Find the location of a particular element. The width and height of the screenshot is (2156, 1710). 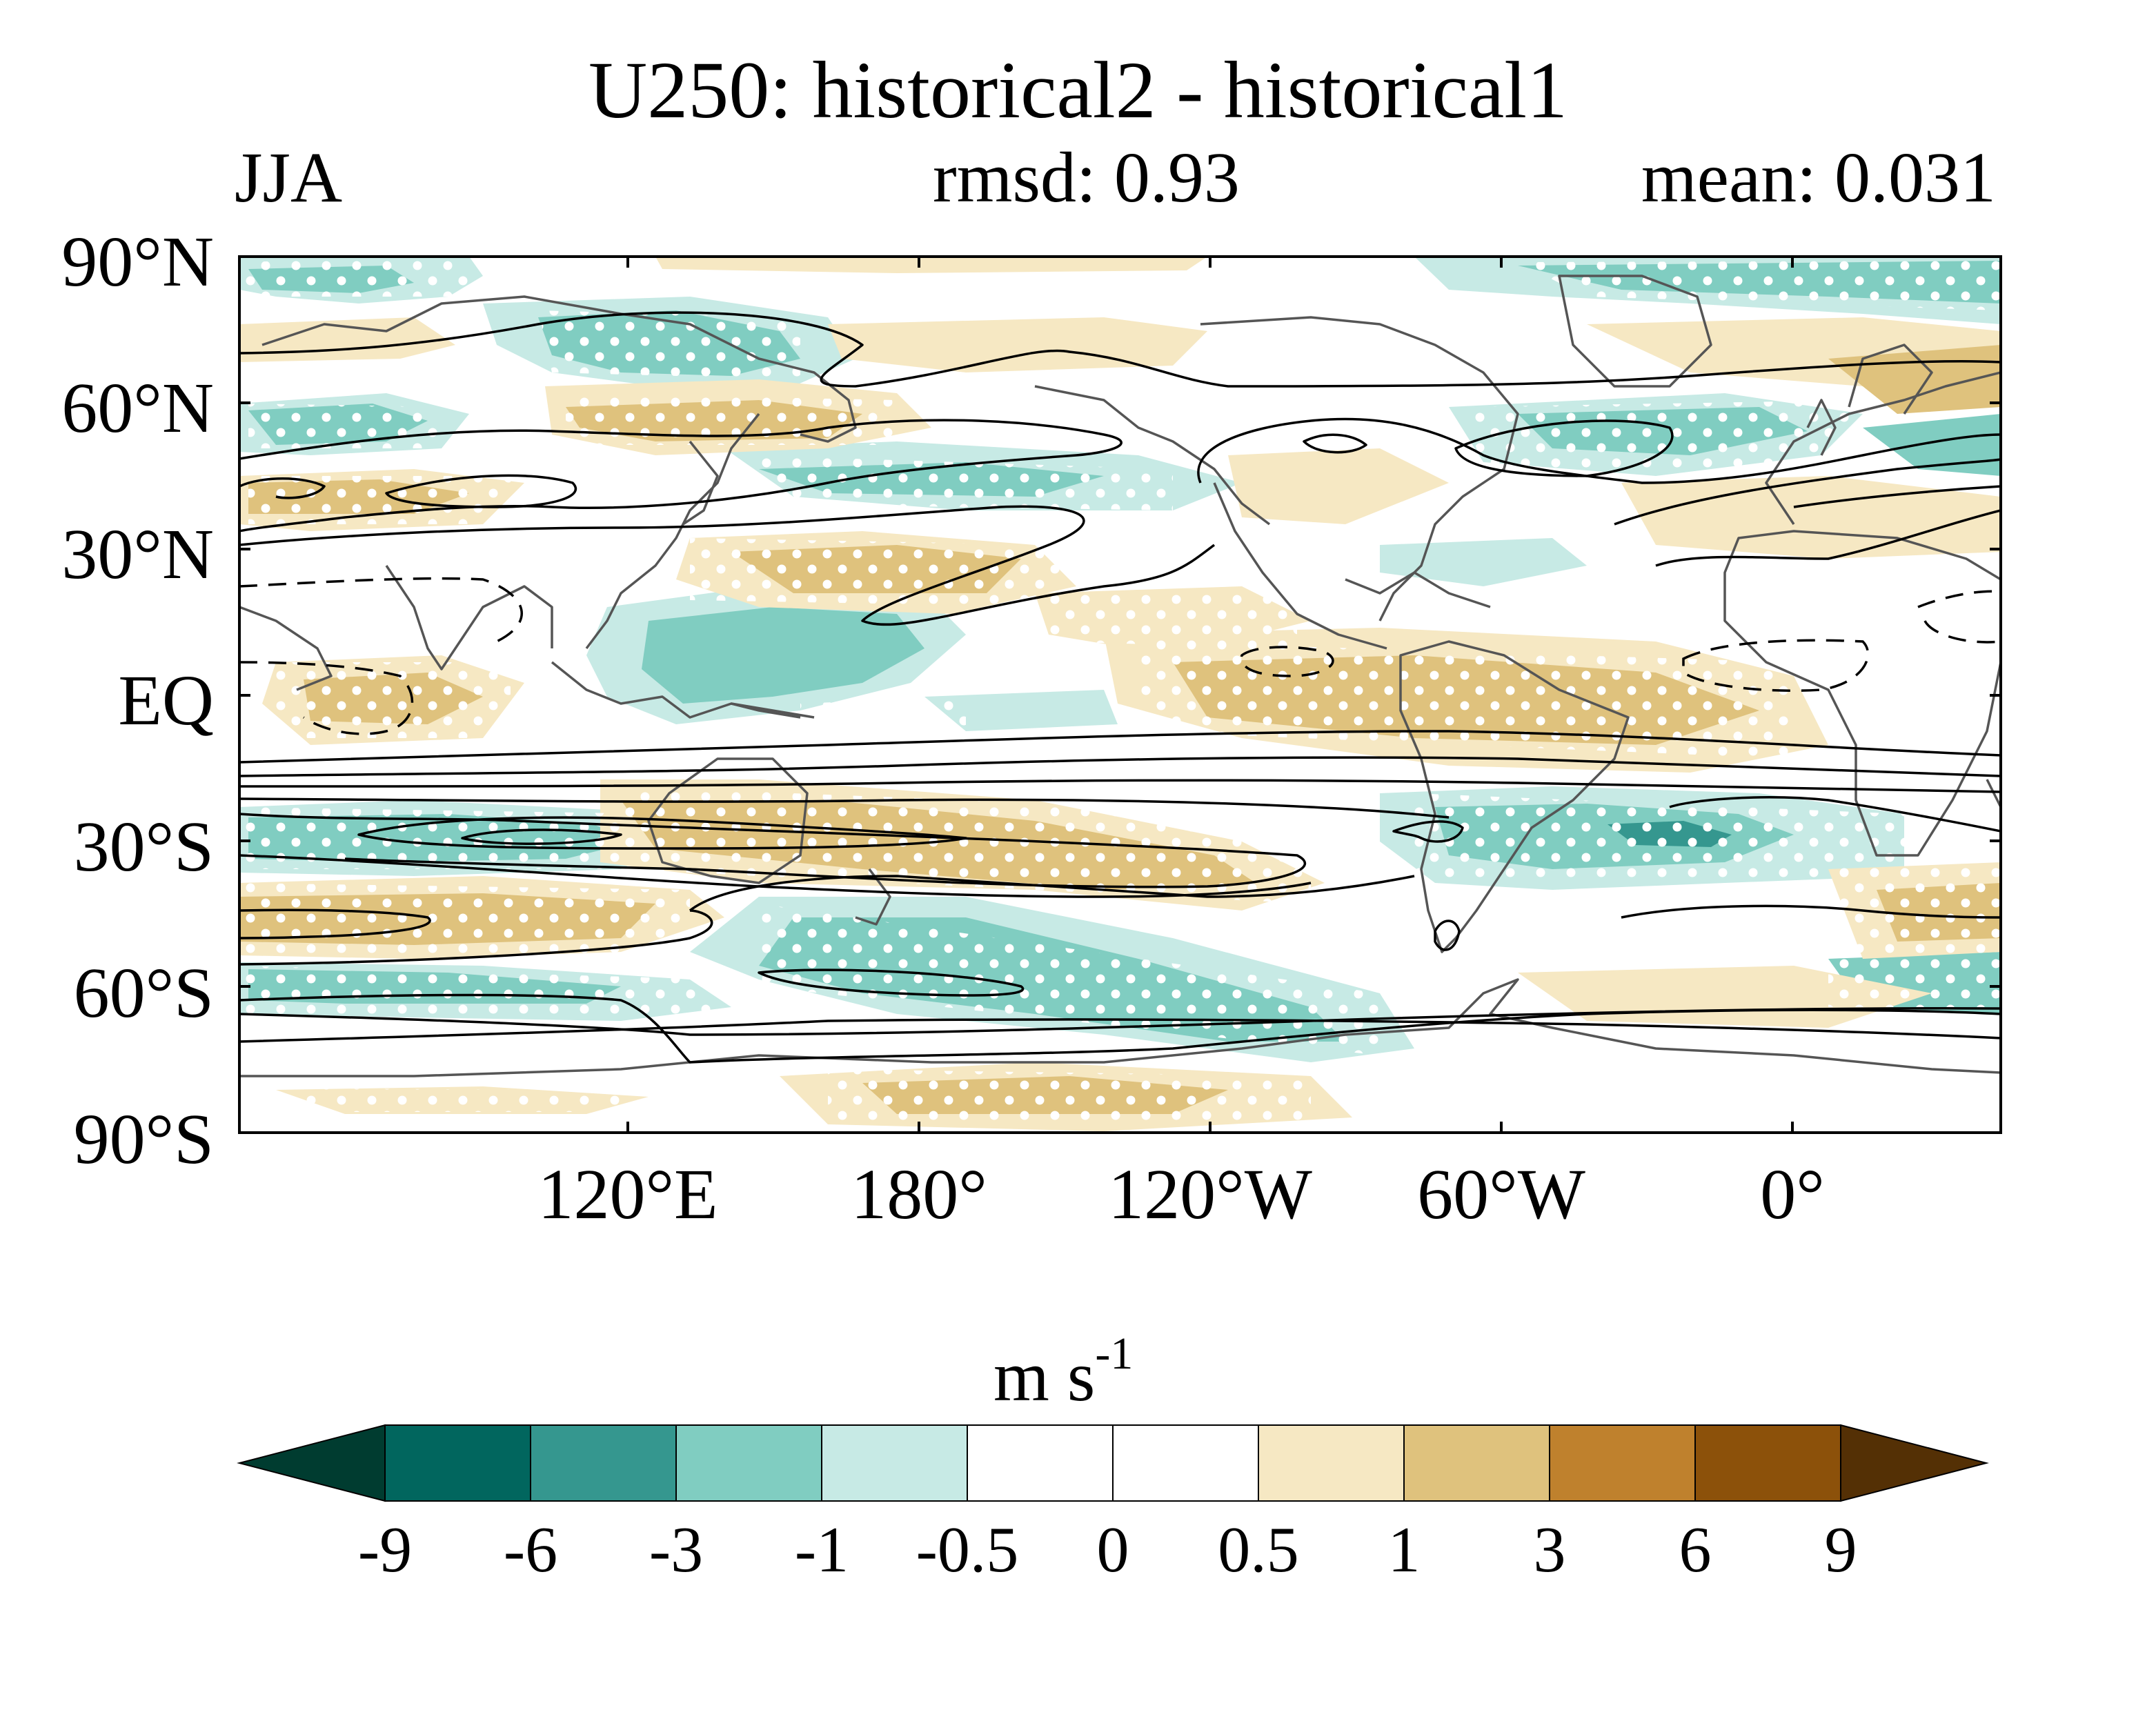

x-tick-120e: 120°E is located at coordinates (627, 1194).